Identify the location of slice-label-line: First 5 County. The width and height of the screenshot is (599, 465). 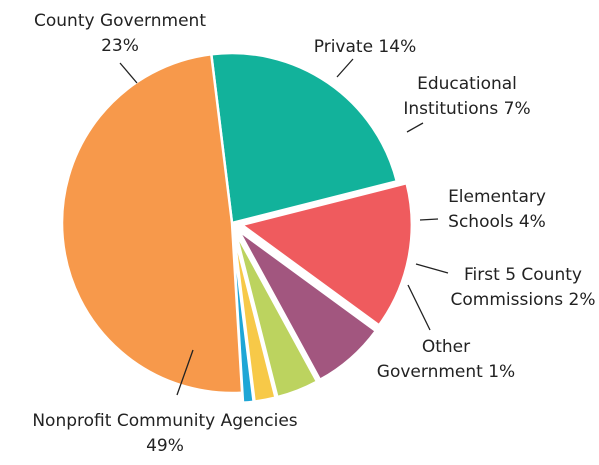
(523, 275).